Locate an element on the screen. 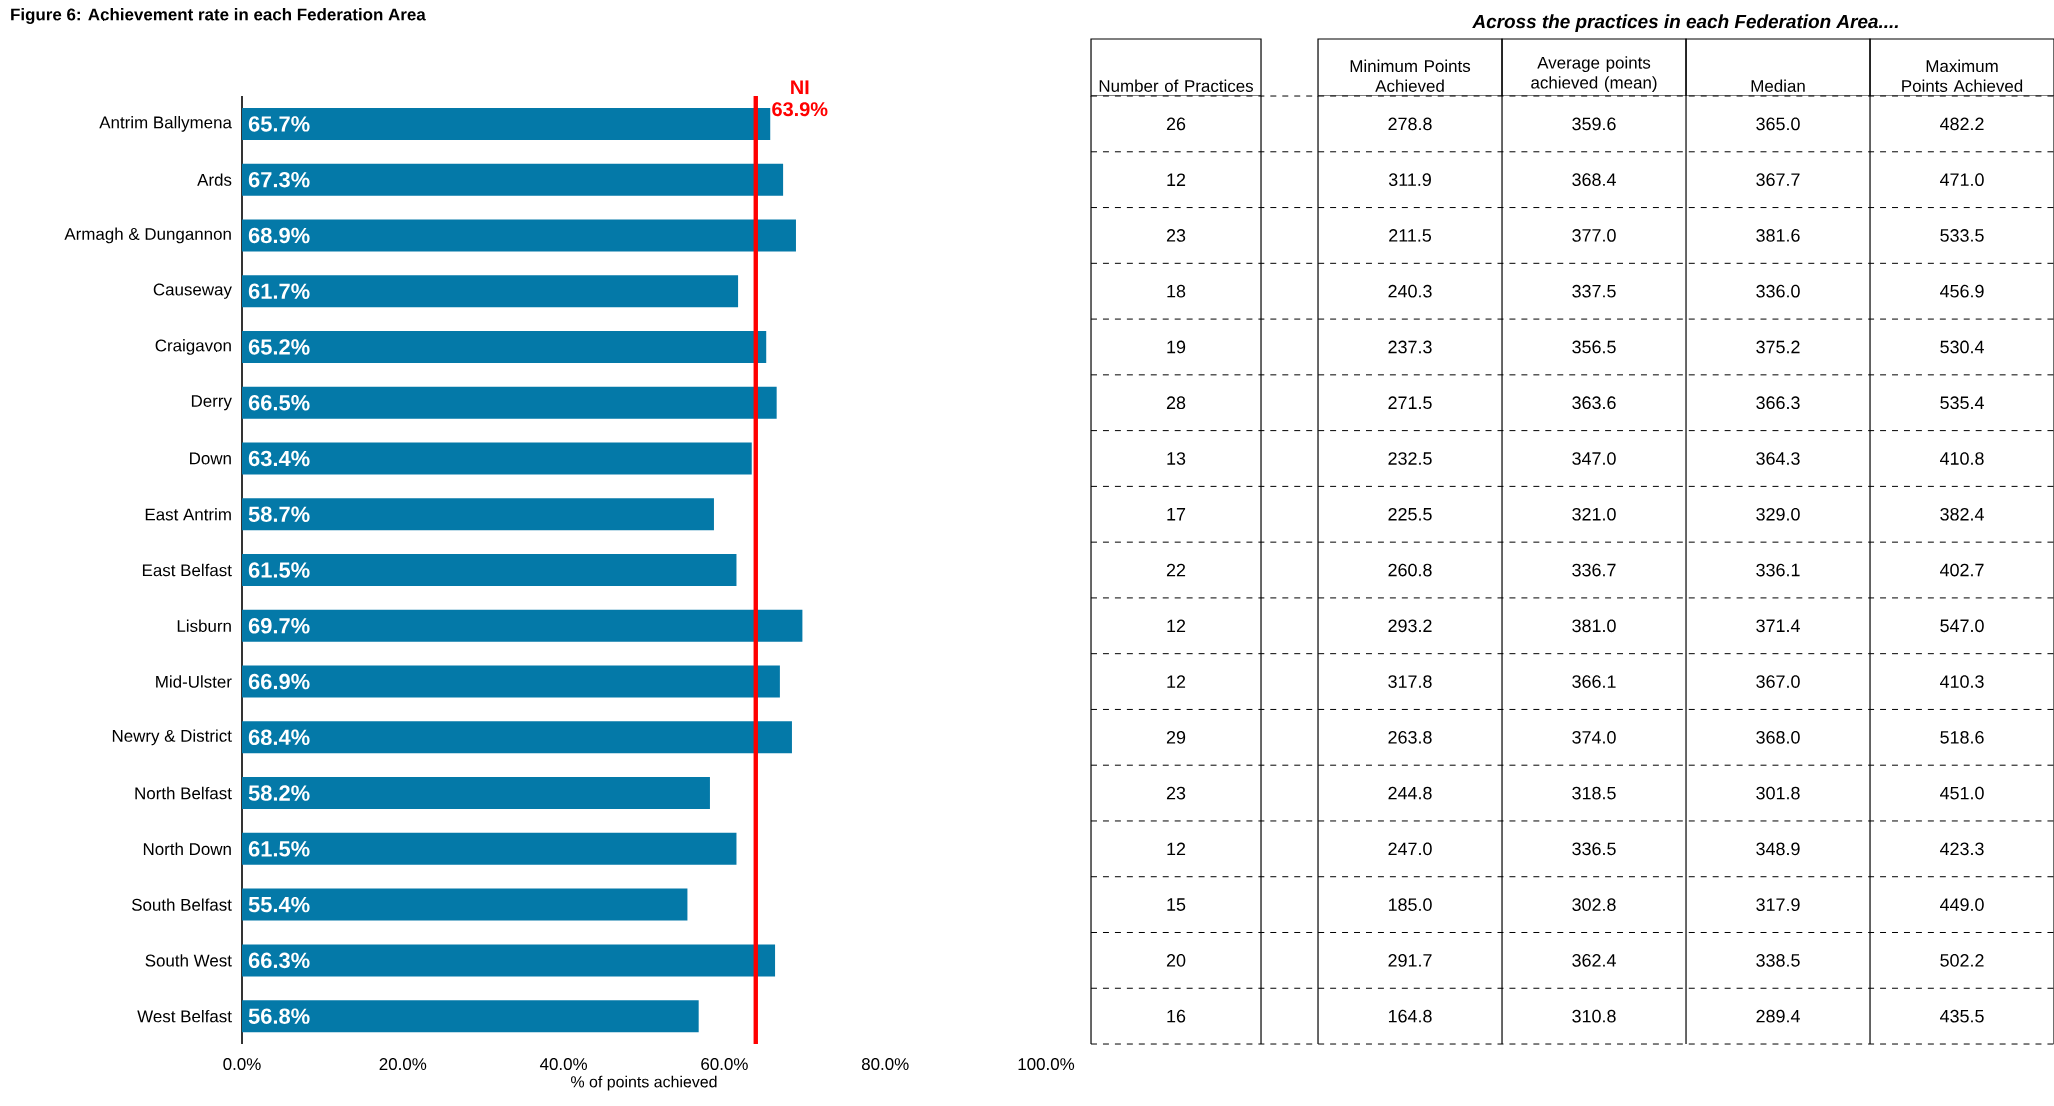 The height and width of the screenshot is (1106, 2054). text: 278.8 is located at coordinates (1410, 124).